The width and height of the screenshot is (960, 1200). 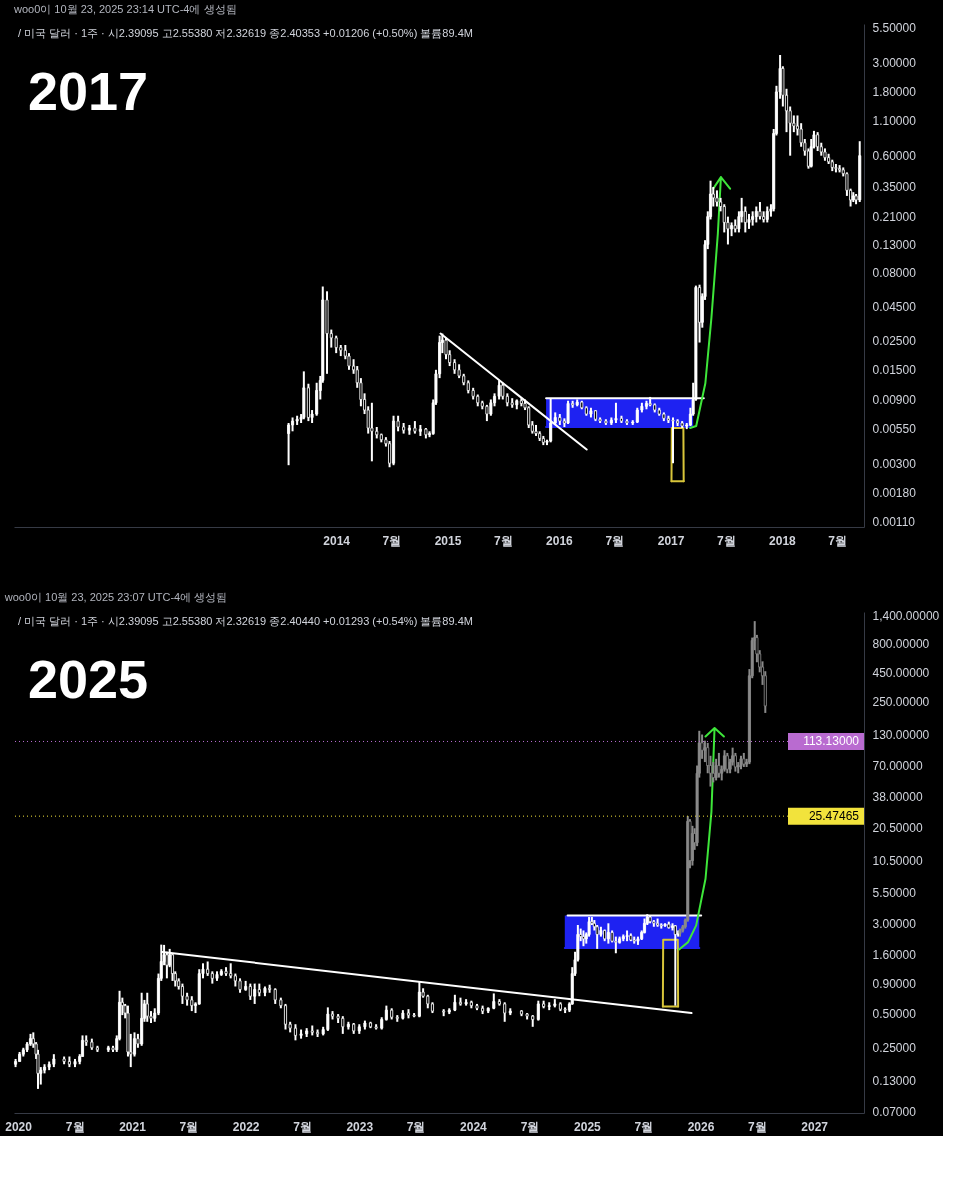 What do you see at coordinates (894, 1013) in the screenshot?
I see `y-tick-label: 0.50000` at bounding box center [894, 1013].